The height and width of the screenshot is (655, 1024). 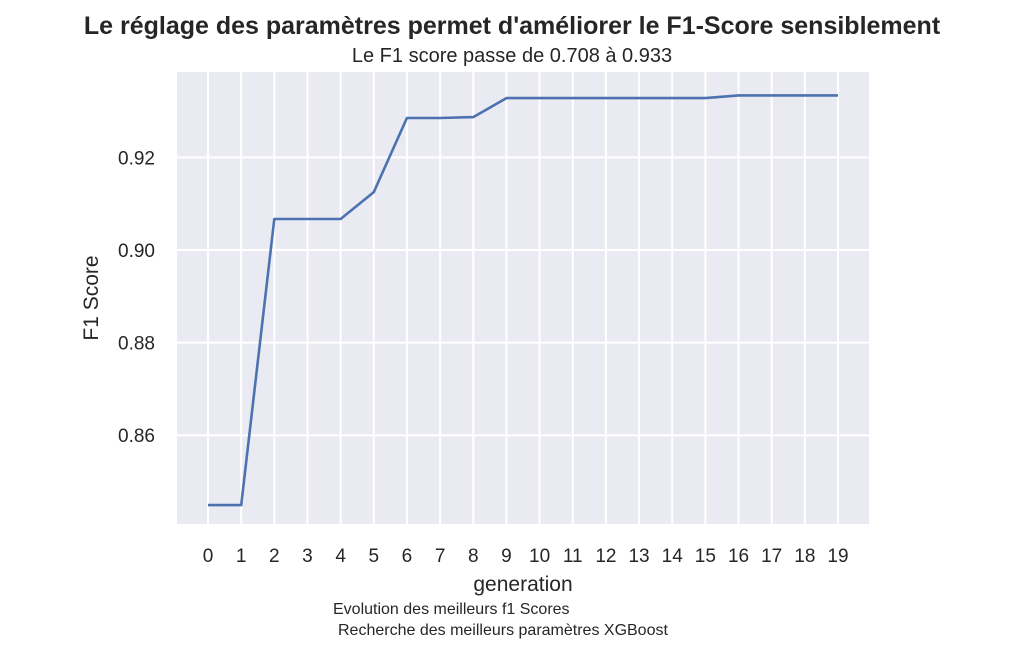 What do you see at coordinates (340, 556) in the screenshot?
I see `x-tick-label: 4` at bounding box center [340, 556].